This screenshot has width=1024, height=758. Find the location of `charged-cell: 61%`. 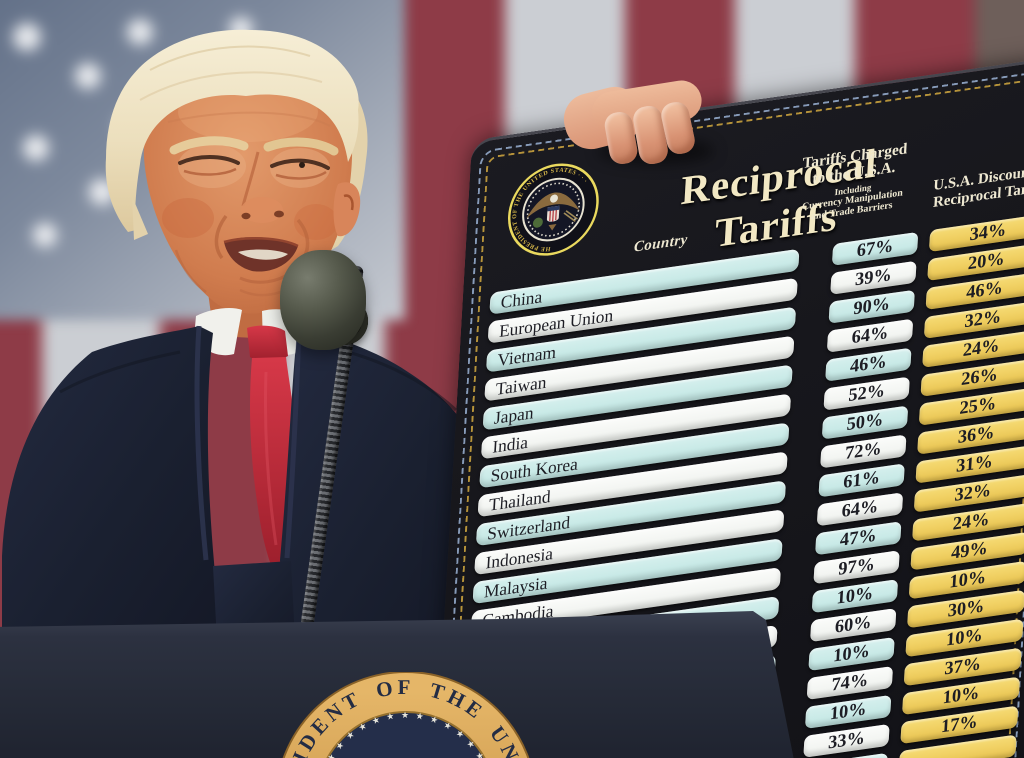

charged-cell: 61% is located at coordinates (861, 480).